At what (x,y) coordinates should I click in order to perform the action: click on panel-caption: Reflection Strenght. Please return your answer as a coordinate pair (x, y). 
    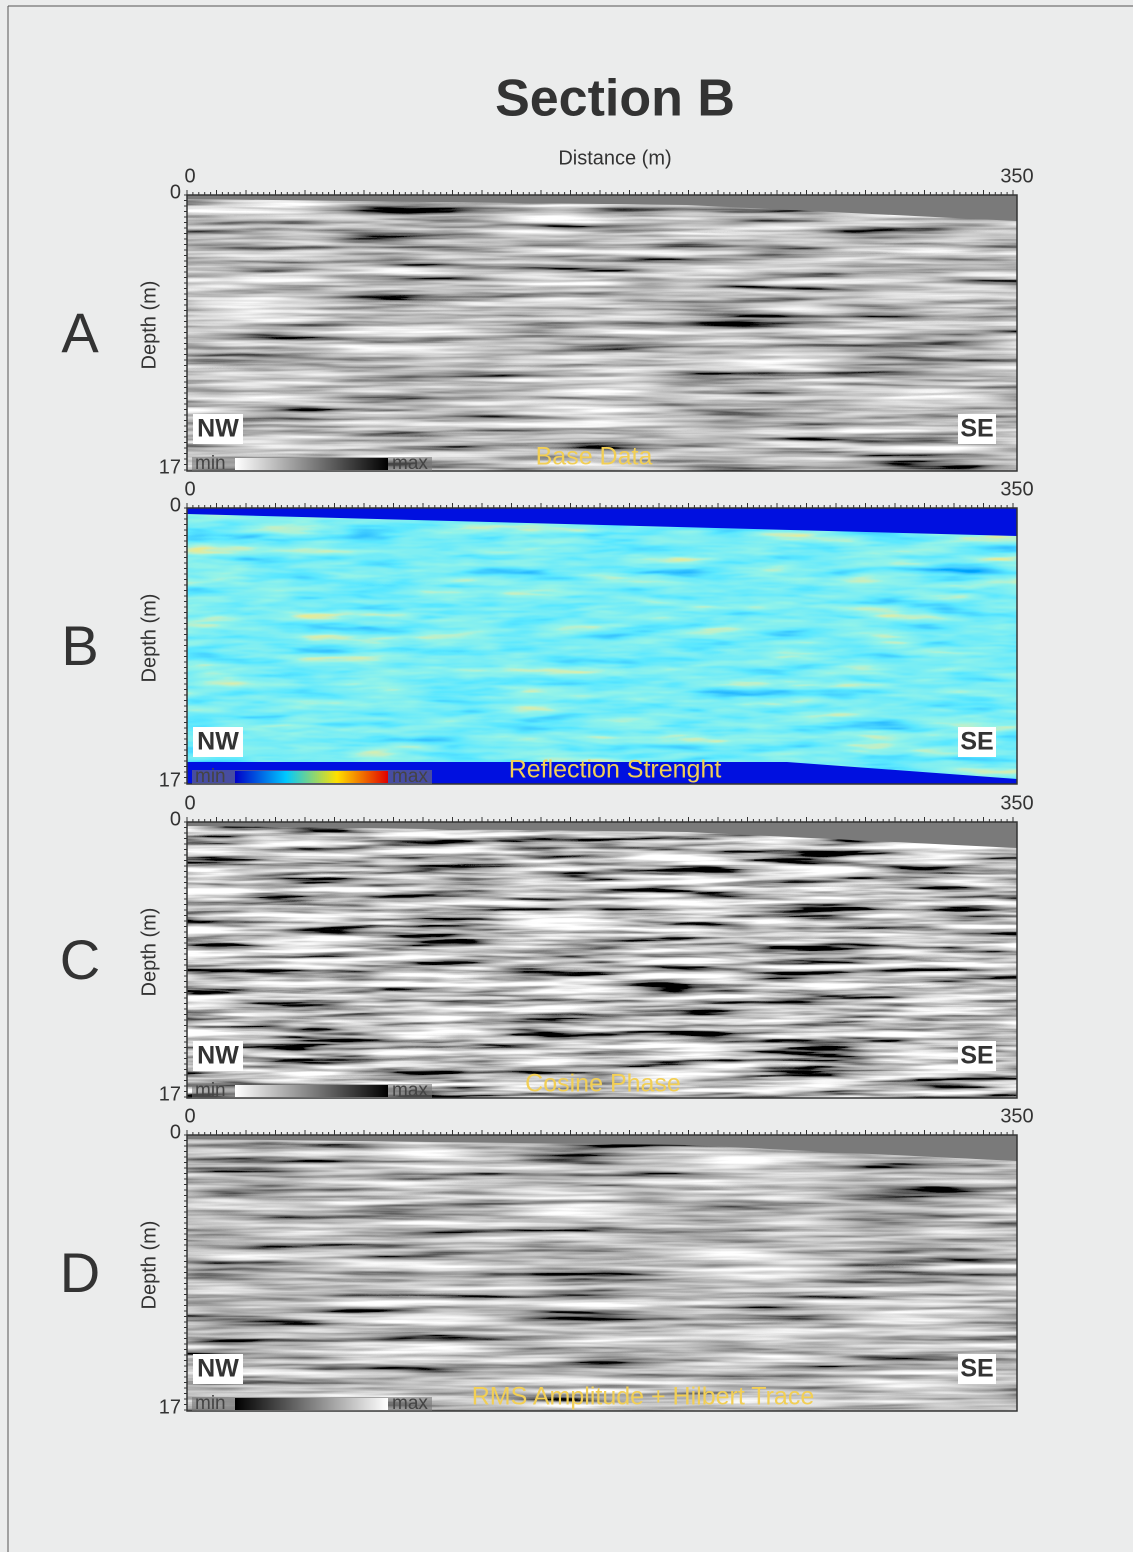
    Looking at the image, I should click on (615, 770).